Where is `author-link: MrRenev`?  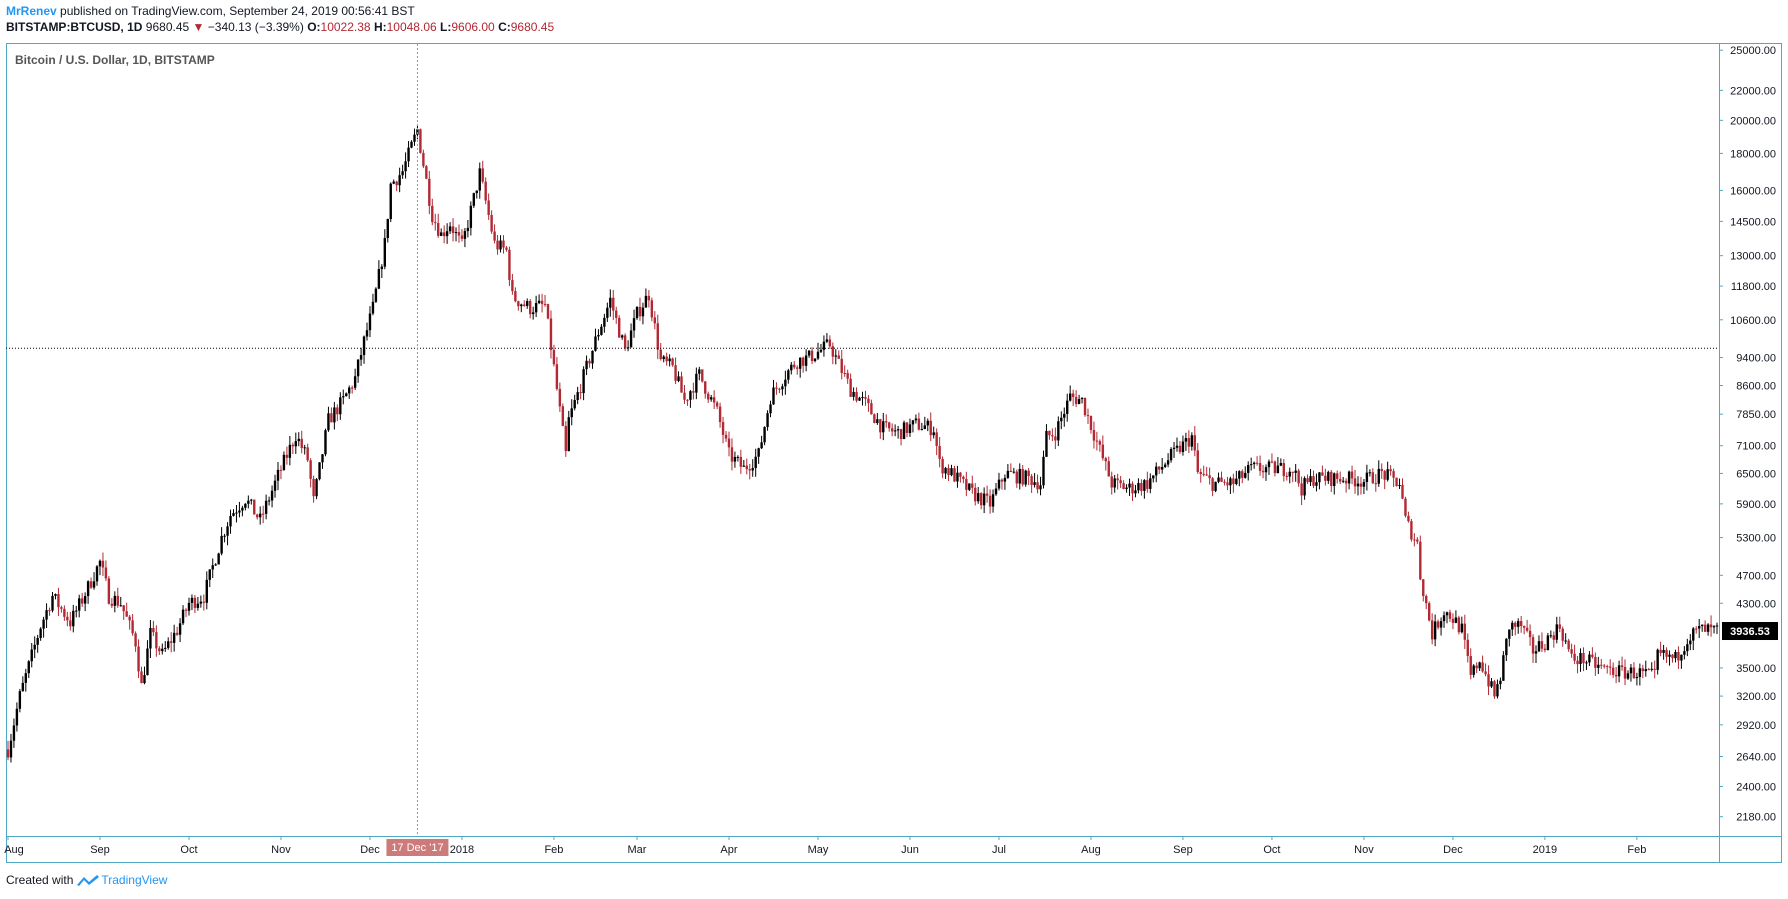 author-link: MrRenev is located at coordinates (31, 11).